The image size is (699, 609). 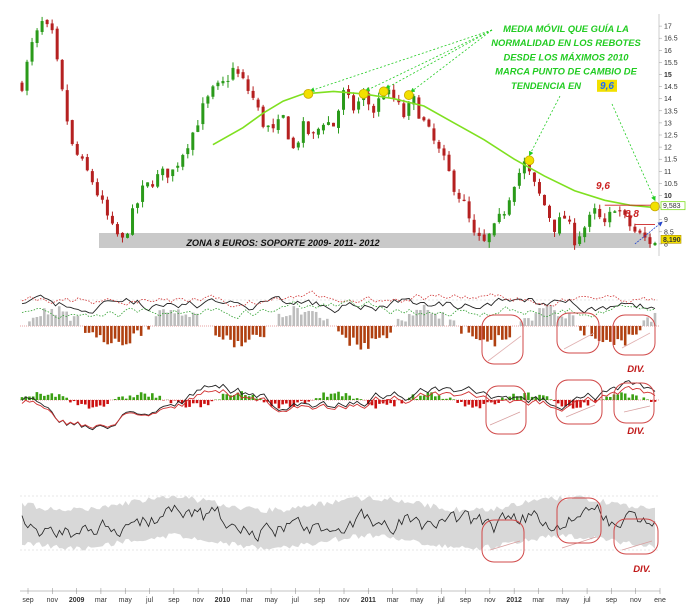 I want to click on y-tick-label: 16.5, so click(x=671, y=39).